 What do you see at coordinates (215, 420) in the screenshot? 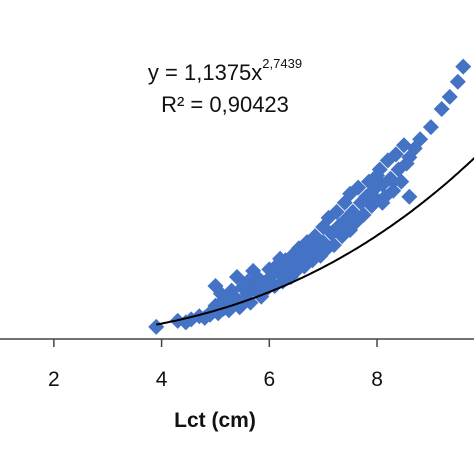
I see `x-axis-label: Lct (cm)` at bounding box center [215, 420].